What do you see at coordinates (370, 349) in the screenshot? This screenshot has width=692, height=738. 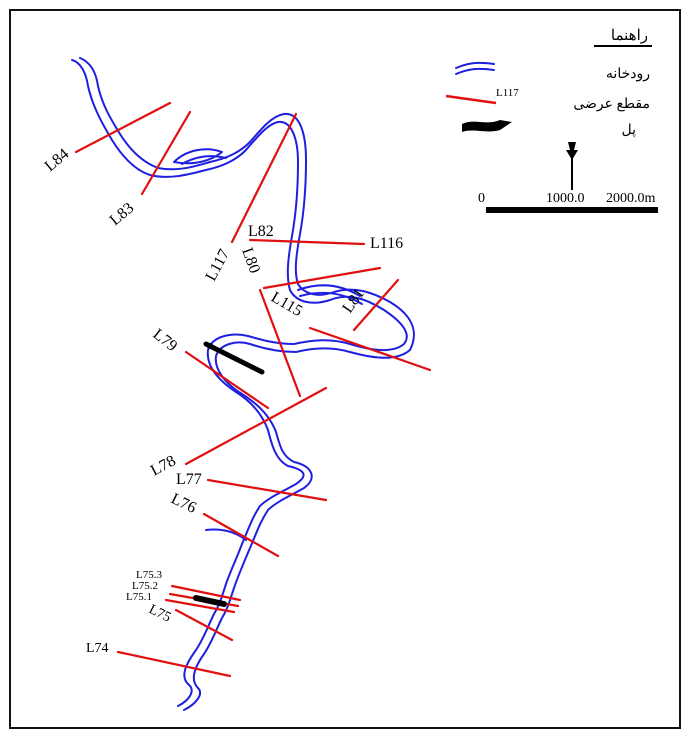 I see `section-L115` at bounding box center [370, 349].